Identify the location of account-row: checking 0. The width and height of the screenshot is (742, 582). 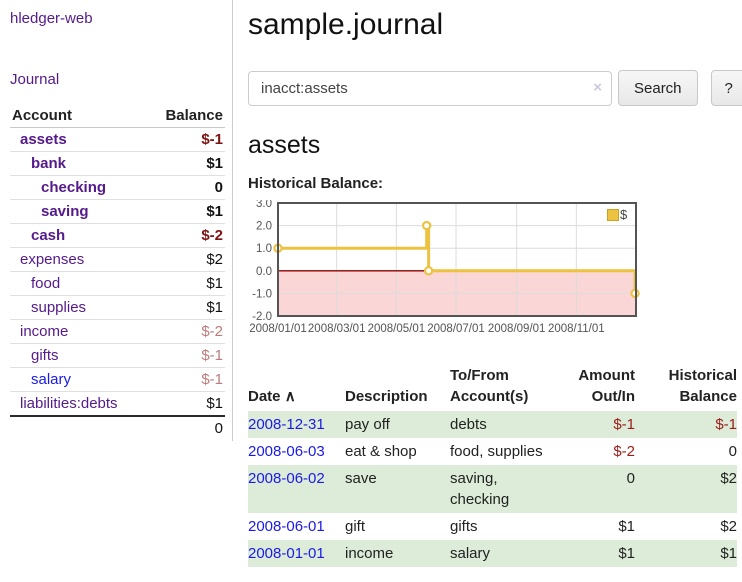
(117, 187).